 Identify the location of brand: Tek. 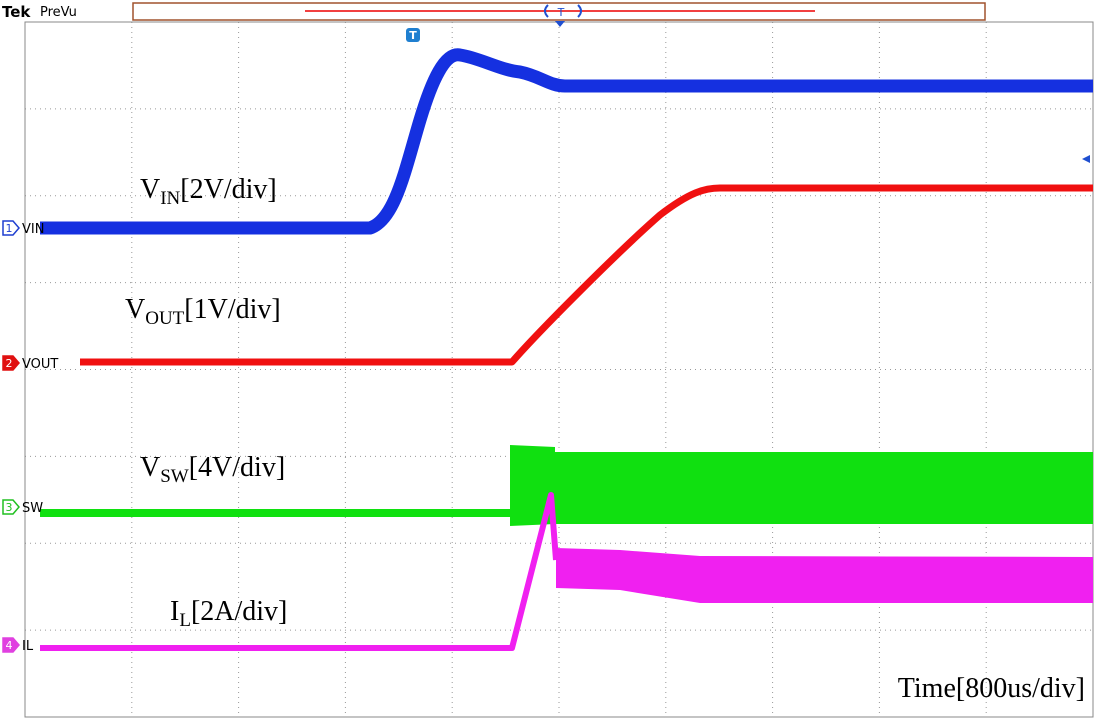
(16, 12).